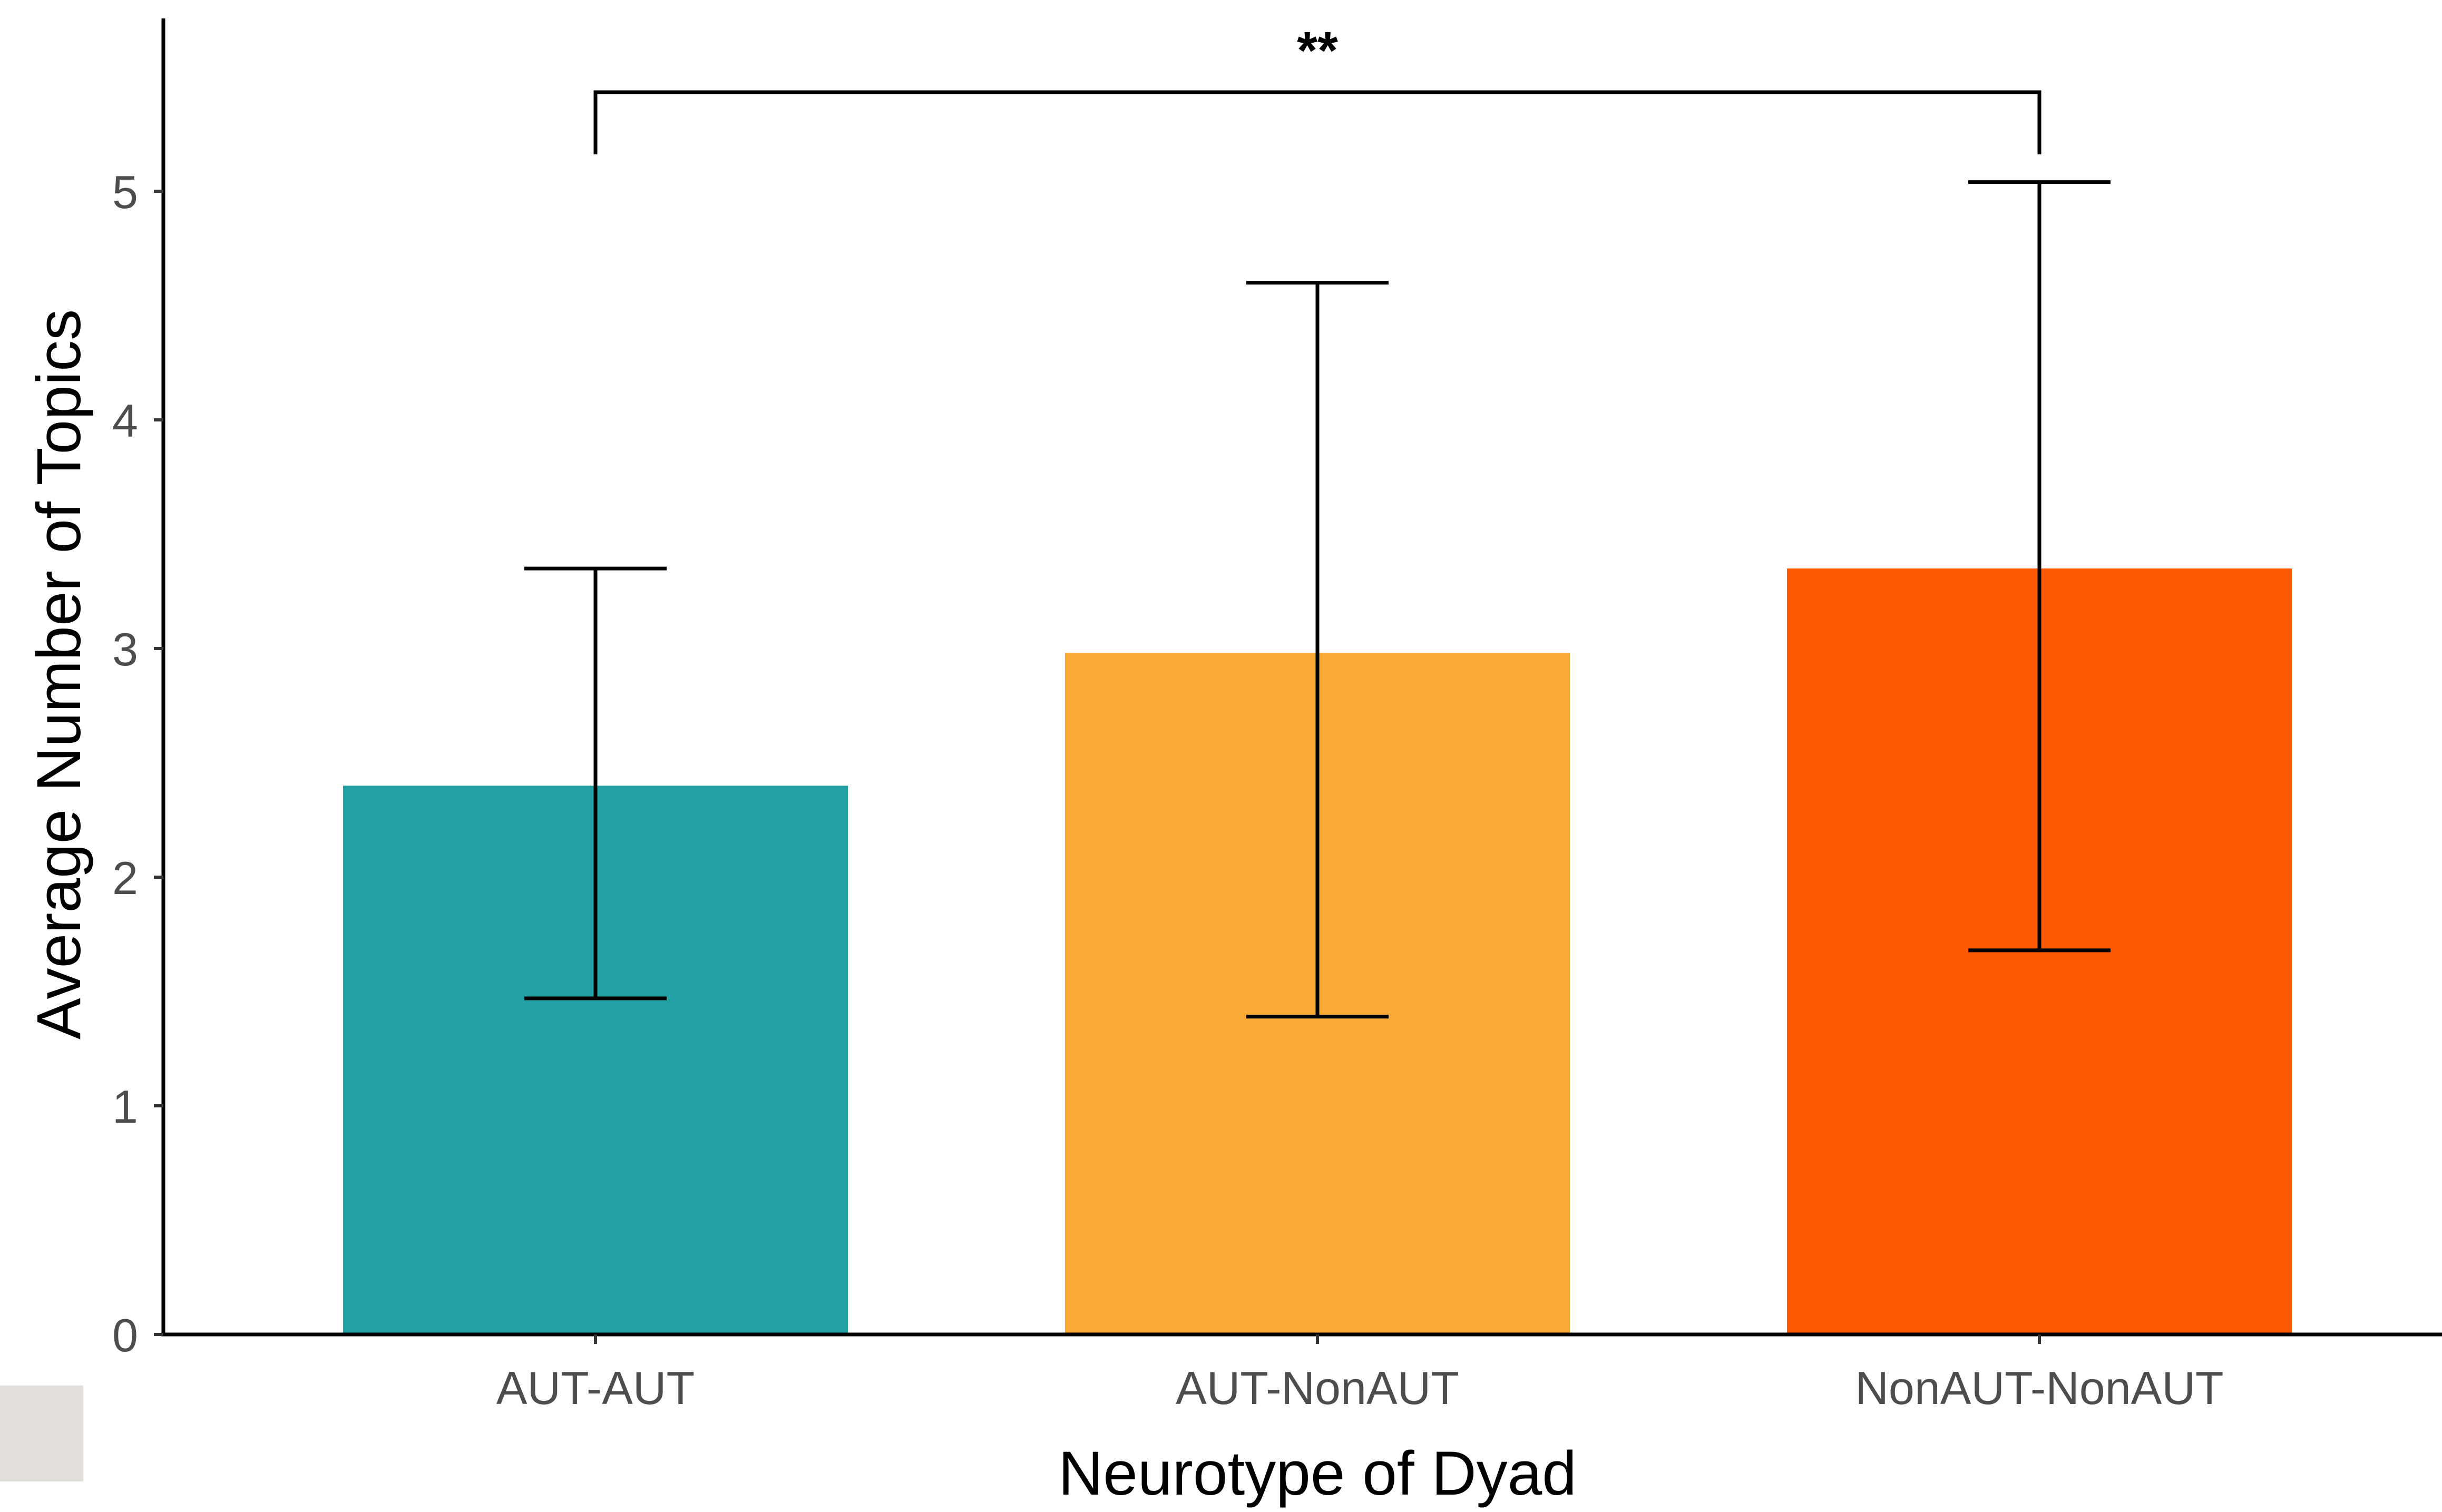  What do you see at coordinates (1318, 650) in the screenshot?
I see `error-bar-aut-nonaut` at bounding box center [1318, 650].